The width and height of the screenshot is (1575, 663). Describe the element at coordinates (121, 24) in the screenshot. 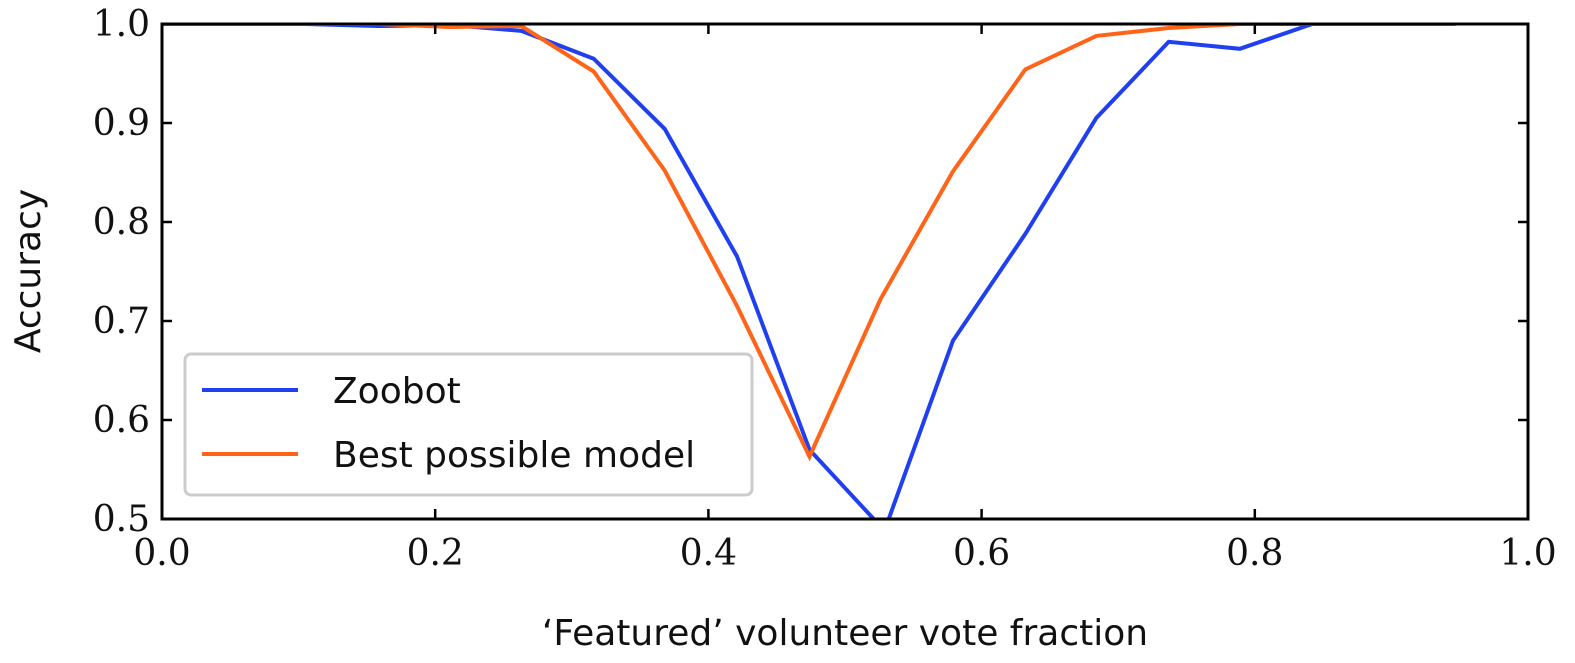

I see `y-tick-label: 1.0` at that location.